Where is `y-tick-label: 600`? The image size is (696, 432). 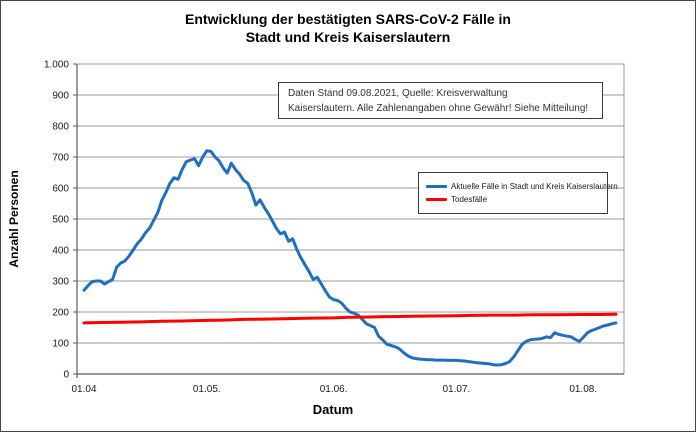
y-tick-label: 600 is located at coordinates (60, 189).